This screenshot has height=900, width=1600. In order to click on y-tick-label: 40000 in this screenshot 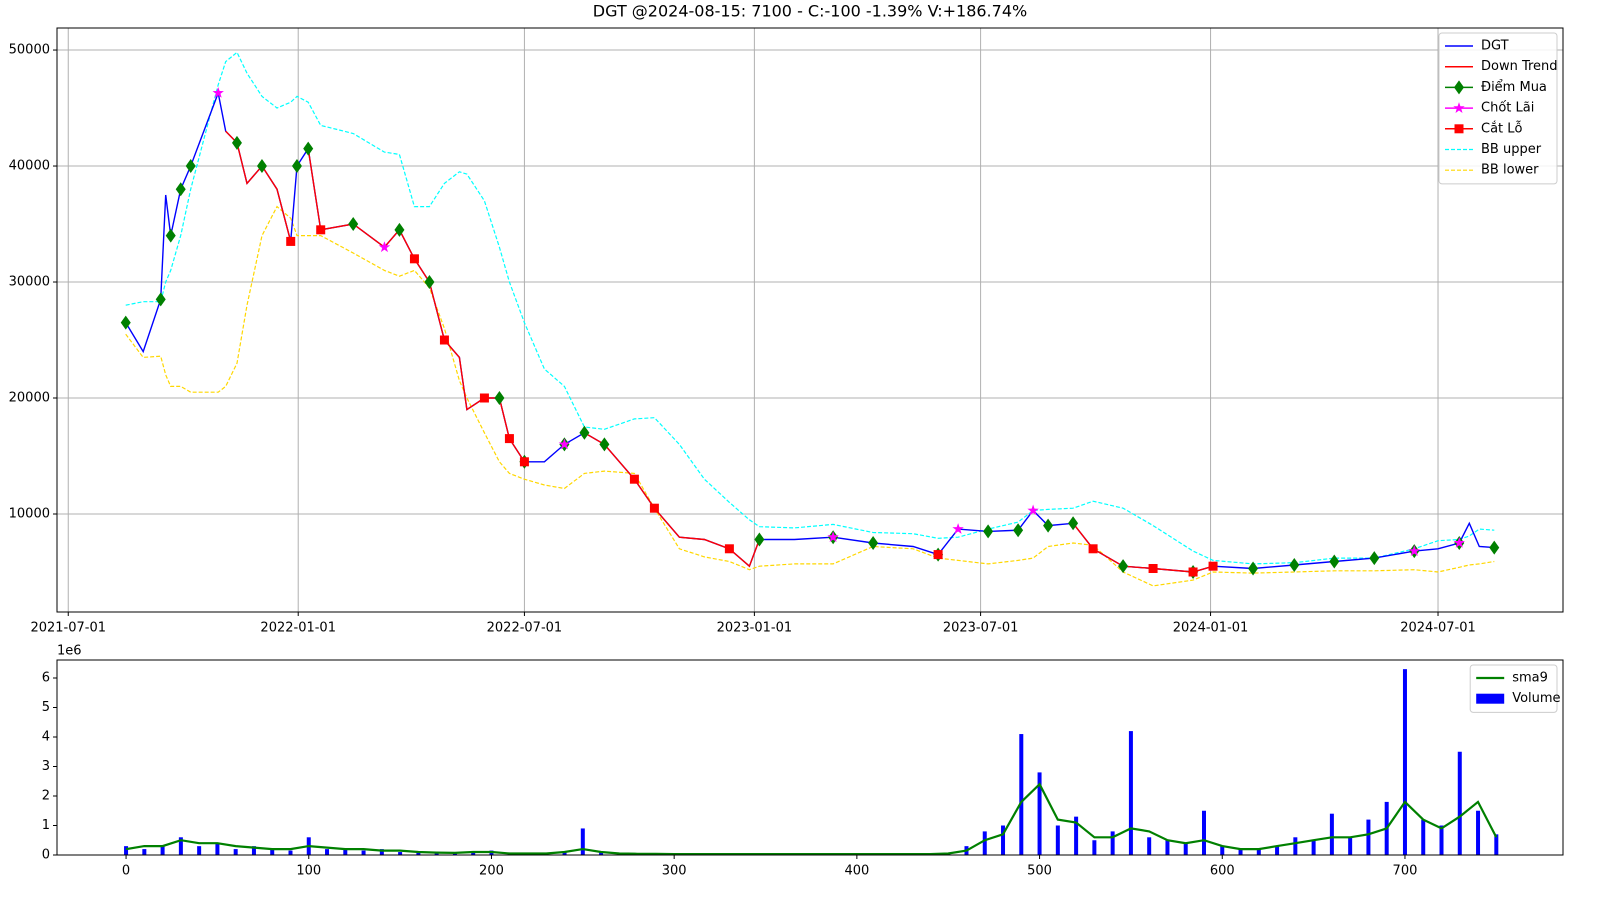, I will do `click(29, 166)`.